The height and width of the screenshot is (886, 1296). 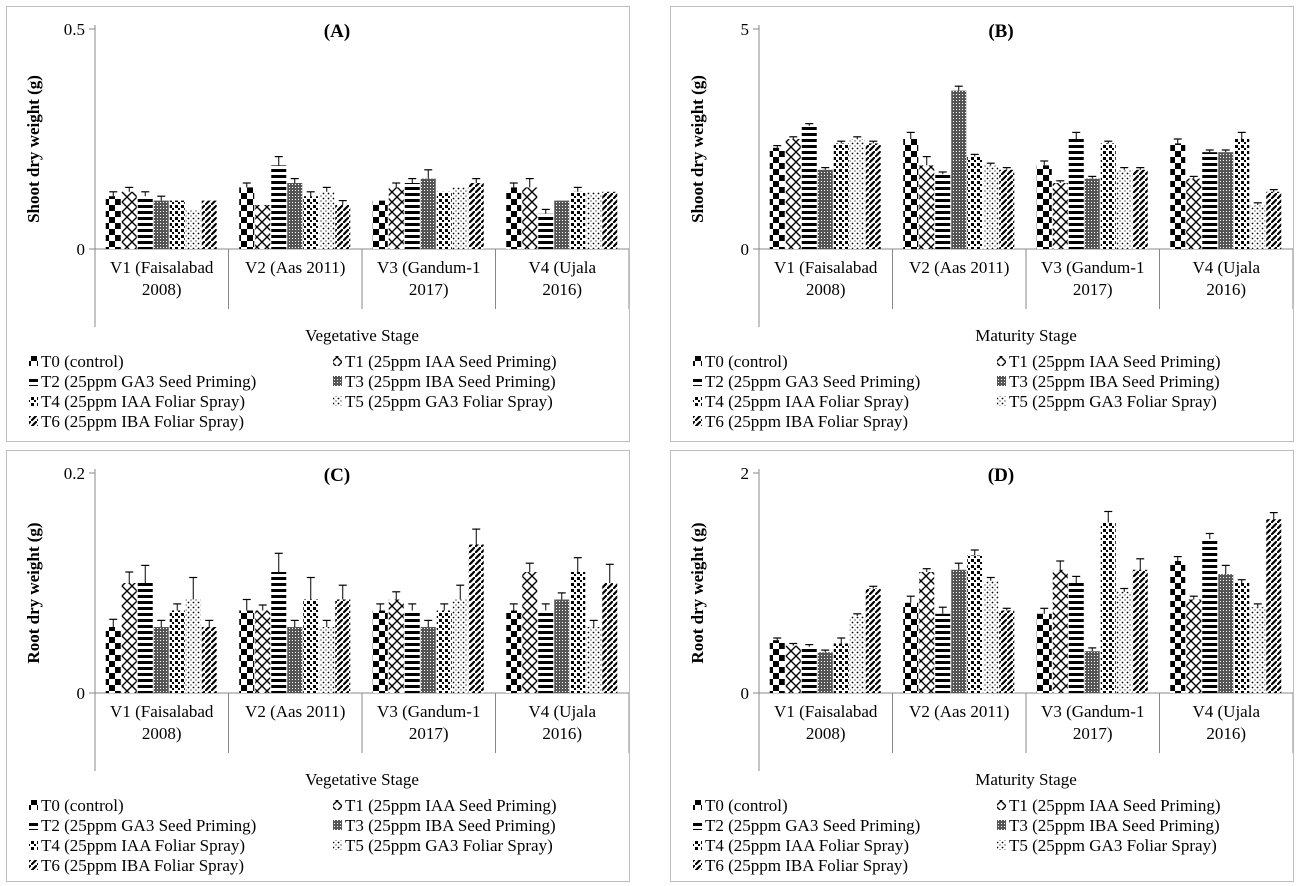 What do you see at coordinates (1001, 475) in the screenshot?
I see `chart-title: (D)` at bounding box center [1001, 475].